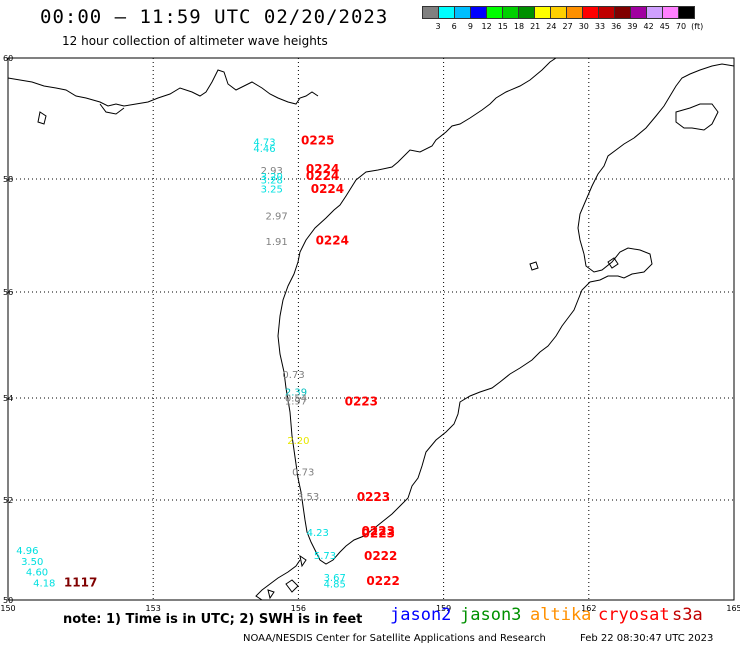 This screenshot has height=650, width=740. Describe the element at coordinates (296, 392) in the screenshot. I see `wave-height-label: 2.39` at that location.